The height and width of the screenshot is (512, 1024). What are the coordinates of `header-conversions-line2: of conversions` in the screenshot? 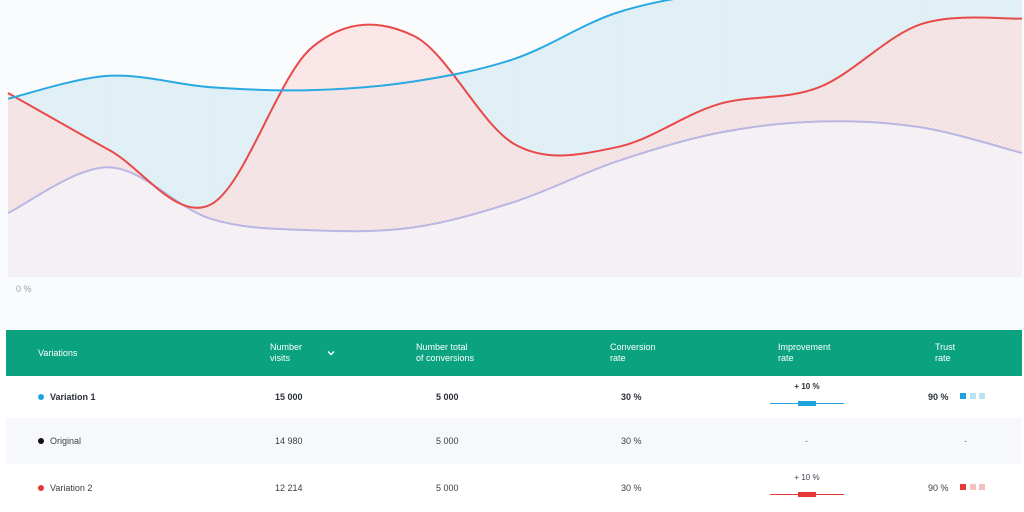 It's located at (445, 358).